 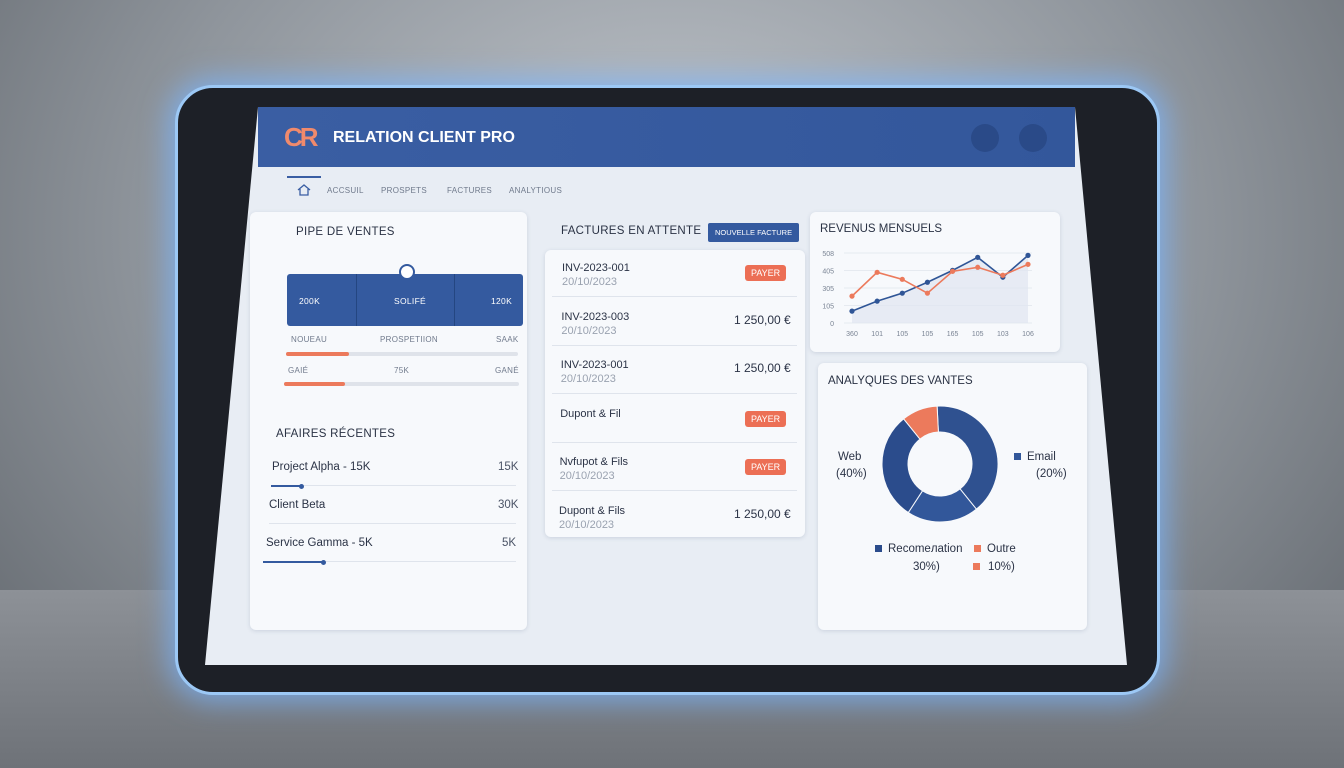 I want to click on pipeline-segment-label: 120K, so click(x=502, y=301).